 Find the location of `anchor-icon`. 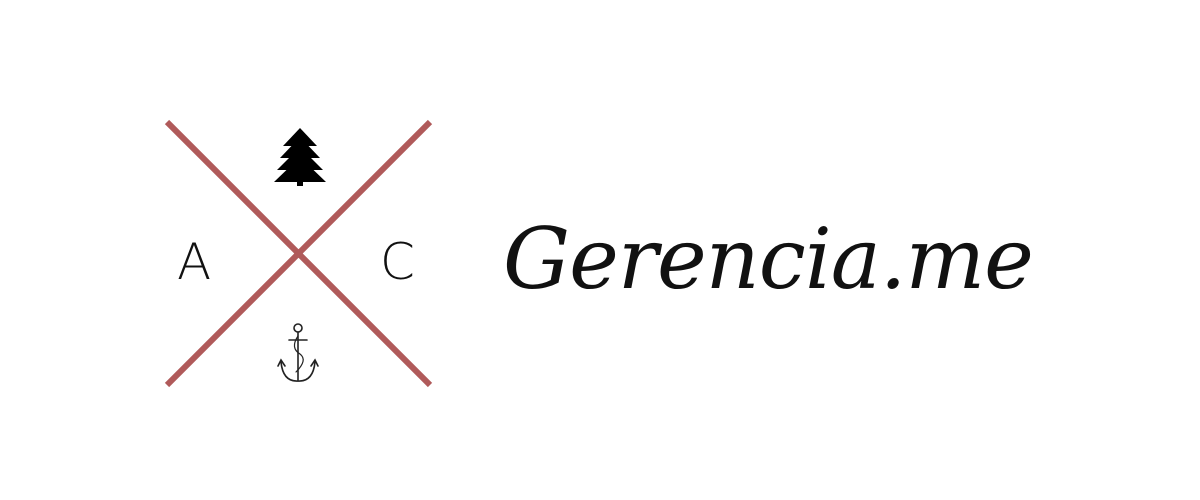

anchor-icon is located at coordinates (298, 352).